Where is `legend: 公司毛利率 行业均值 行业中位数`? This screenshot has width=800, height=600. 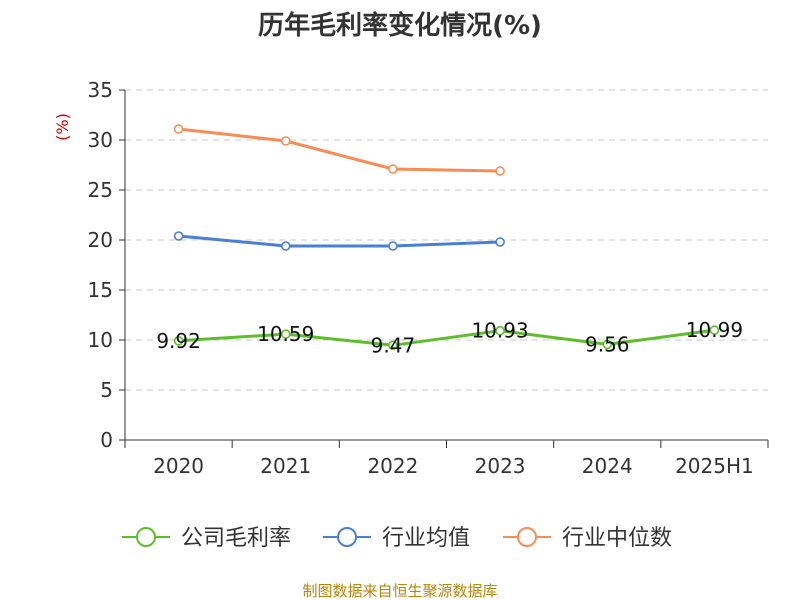
legend: 公司毛利率 行业均值 行业中位数 is located at coordinates (397, 538).